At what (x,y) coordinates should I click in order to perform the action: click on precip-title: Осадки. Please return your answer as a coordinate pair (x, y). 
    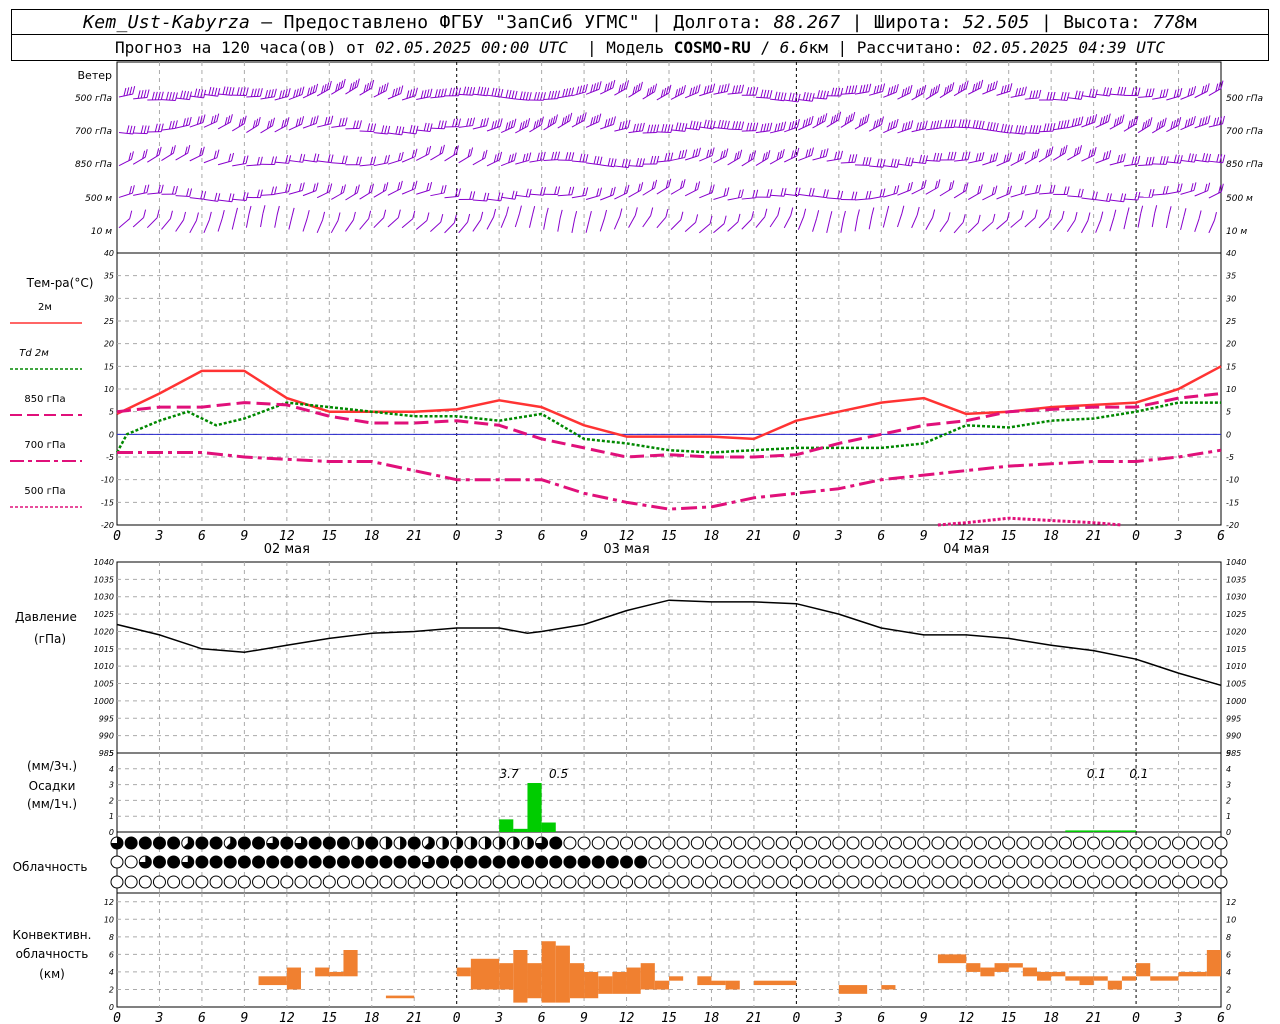
    Looking at the image, I should click on (52, 786).